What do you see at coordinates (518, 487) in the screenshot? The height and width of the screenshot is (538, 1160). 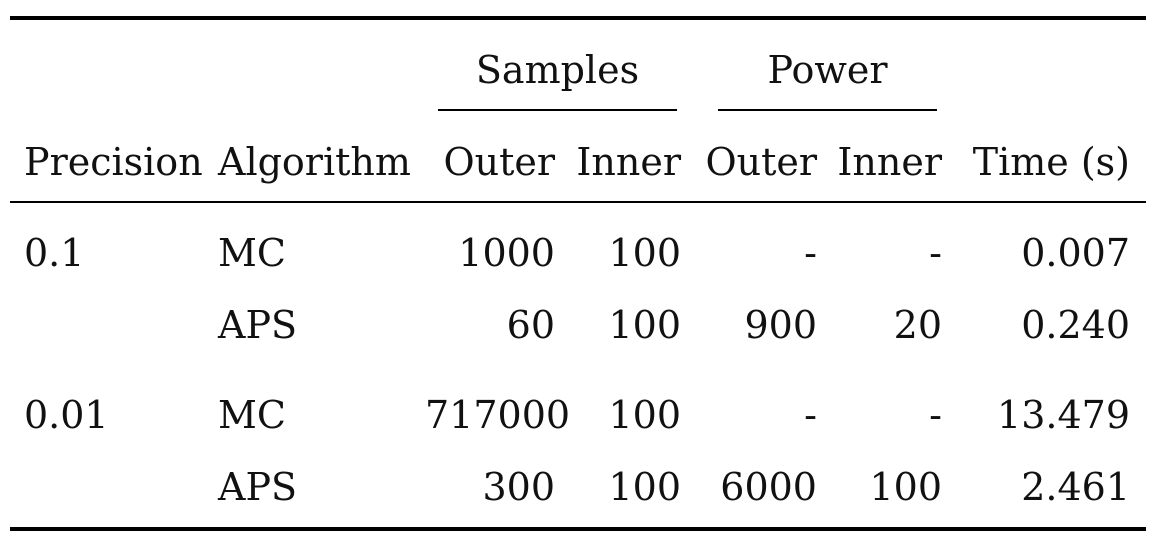 I see `cell-samples-outer: 300` at bounding box center [518, 487].